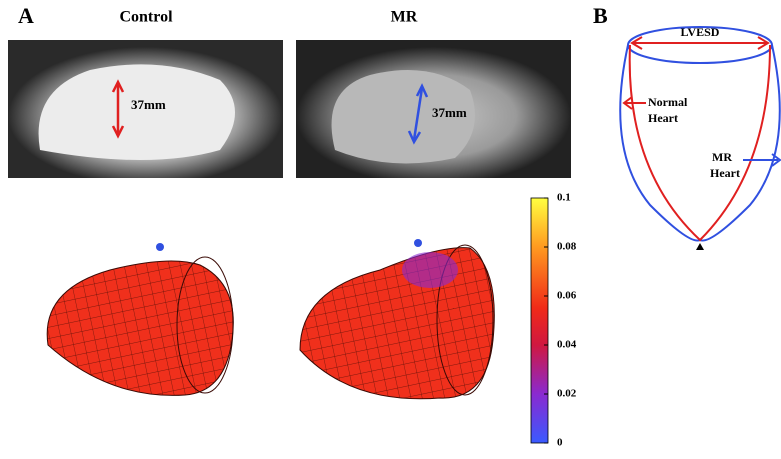 Image resolution: width=781 pixels, height=459 pixels. I want to click on colorbar: 0.1 0.08 0.06 0.04 0.02 0, so click(553, 320).